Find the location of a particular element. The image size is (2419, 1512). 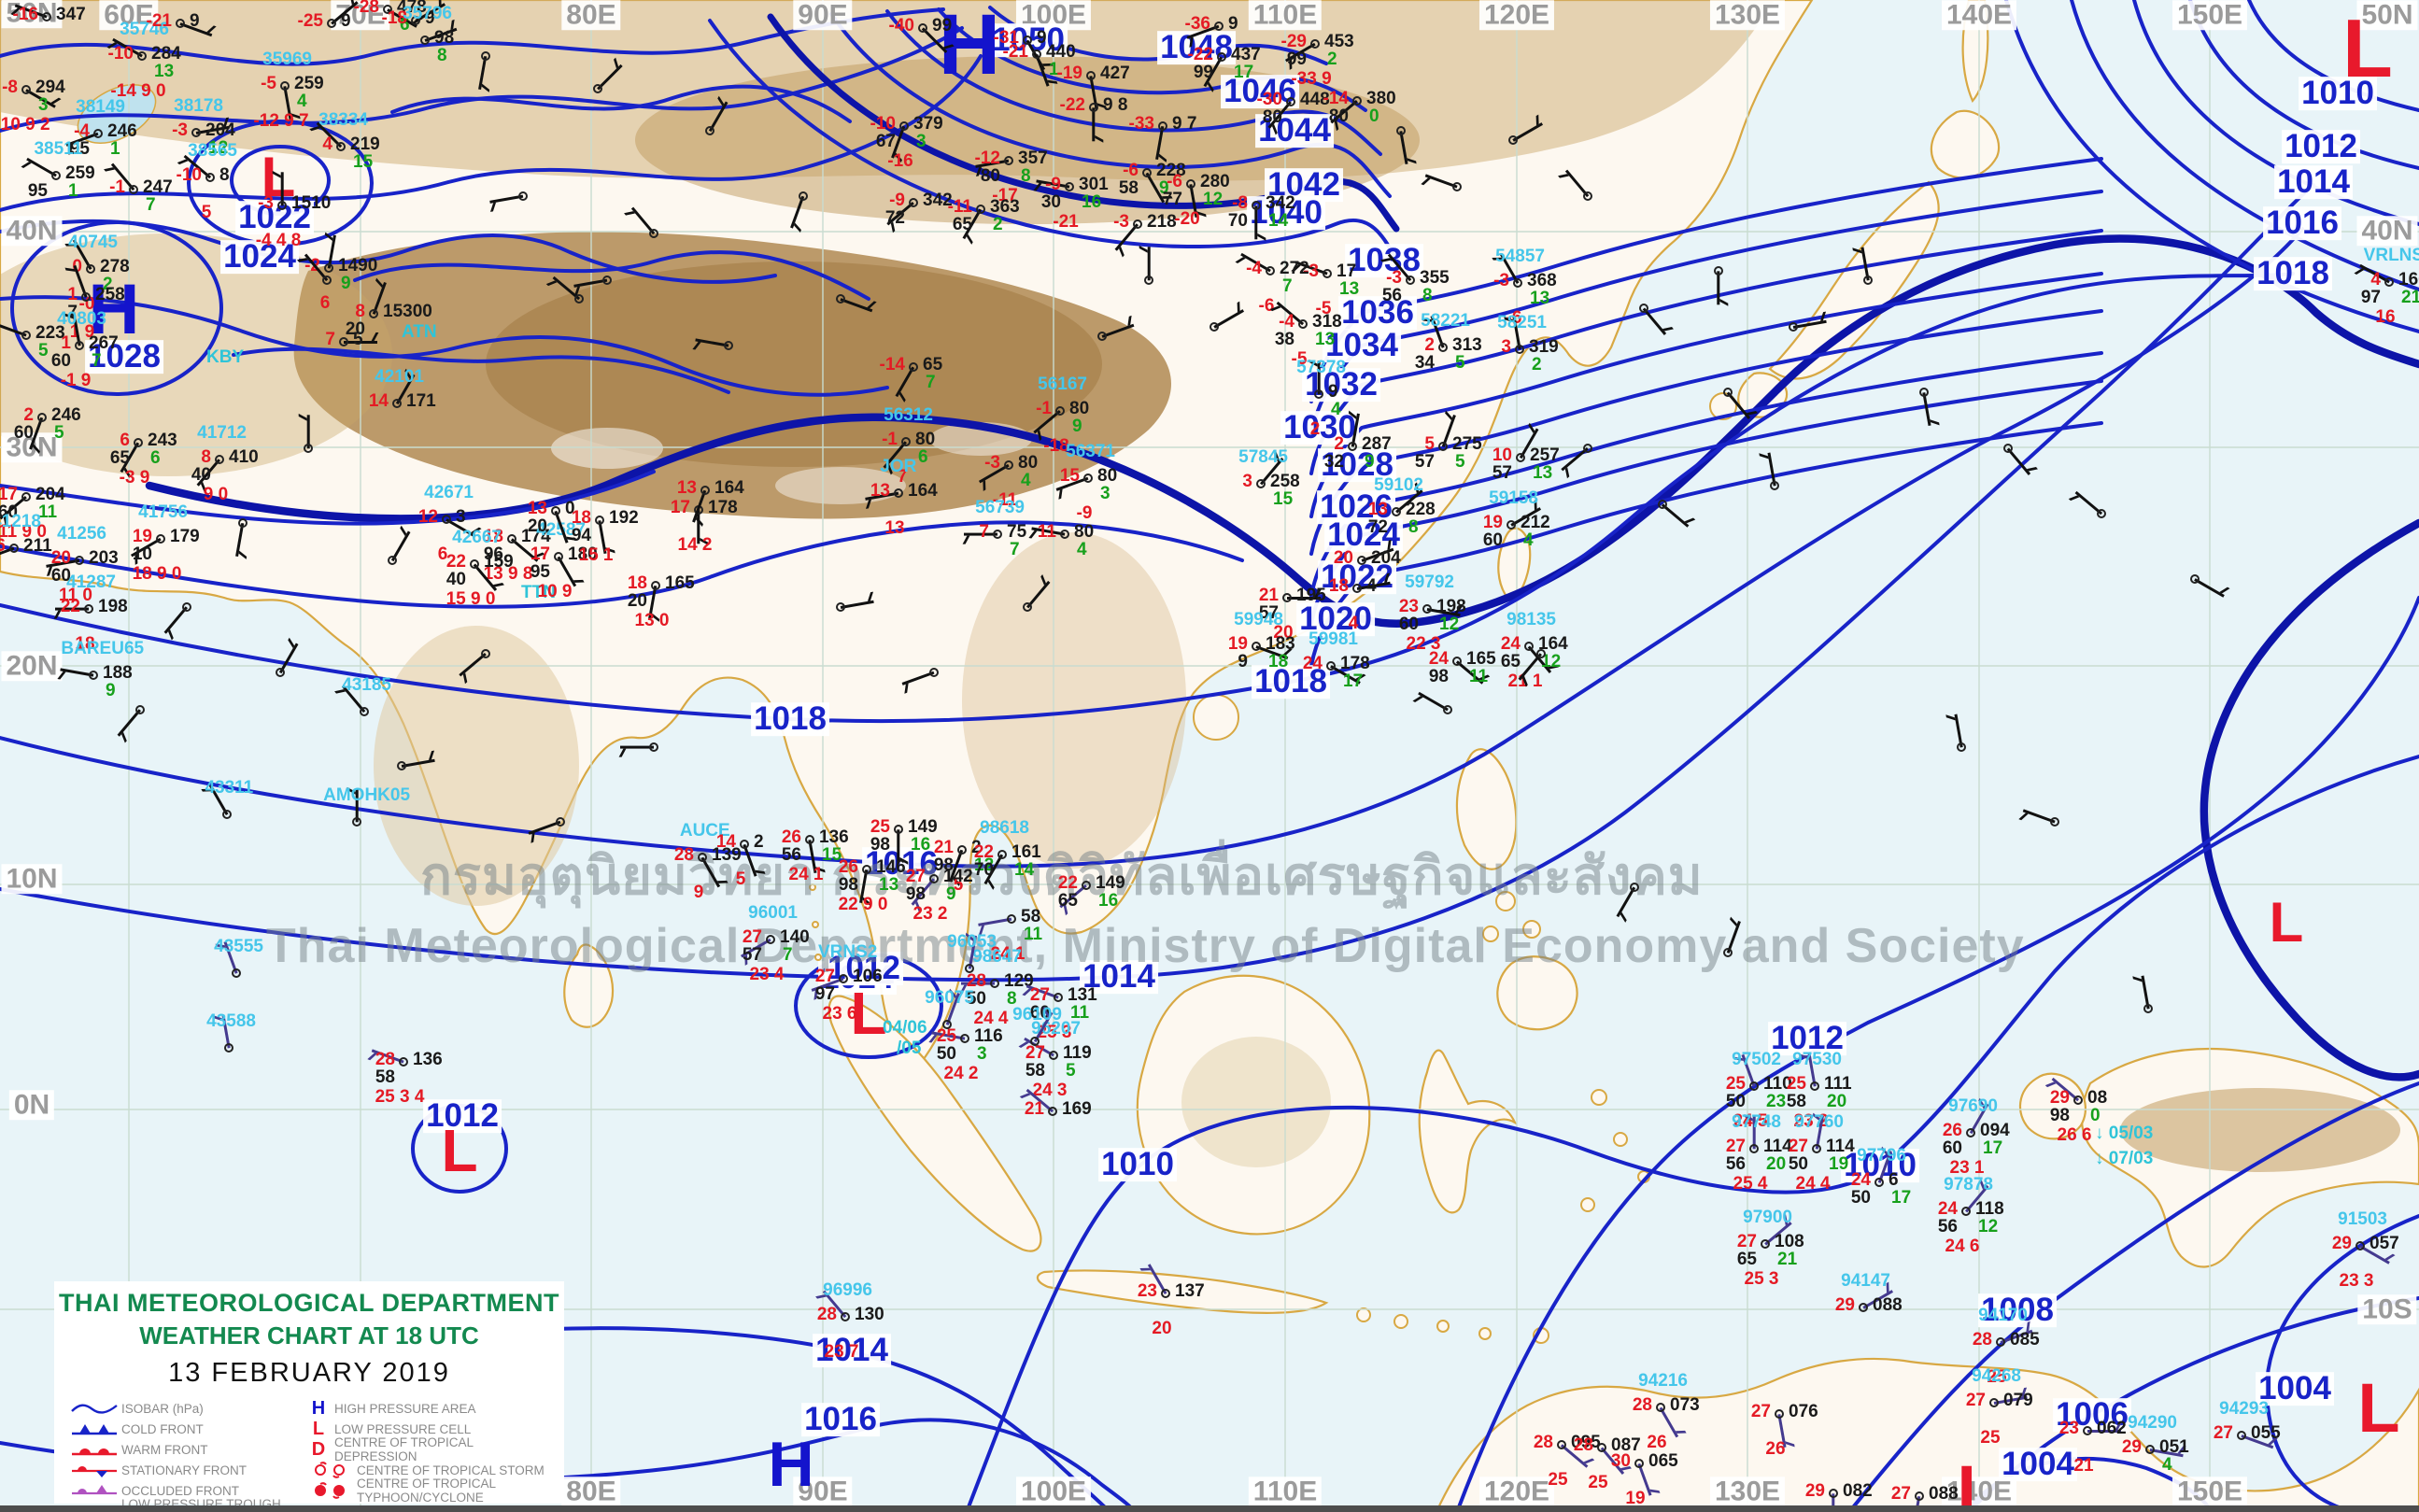

station-value: 70 is located at coordinates (983, 870).